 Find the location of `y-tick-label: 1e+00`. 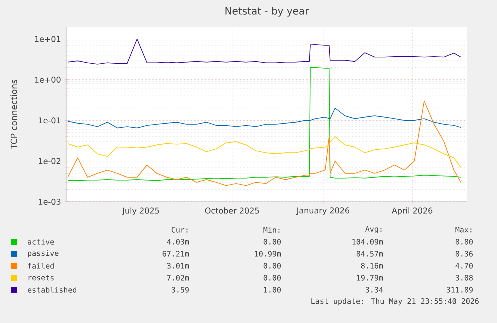

y-tick-label: 1e+00 is located at coordinates (48, 79).